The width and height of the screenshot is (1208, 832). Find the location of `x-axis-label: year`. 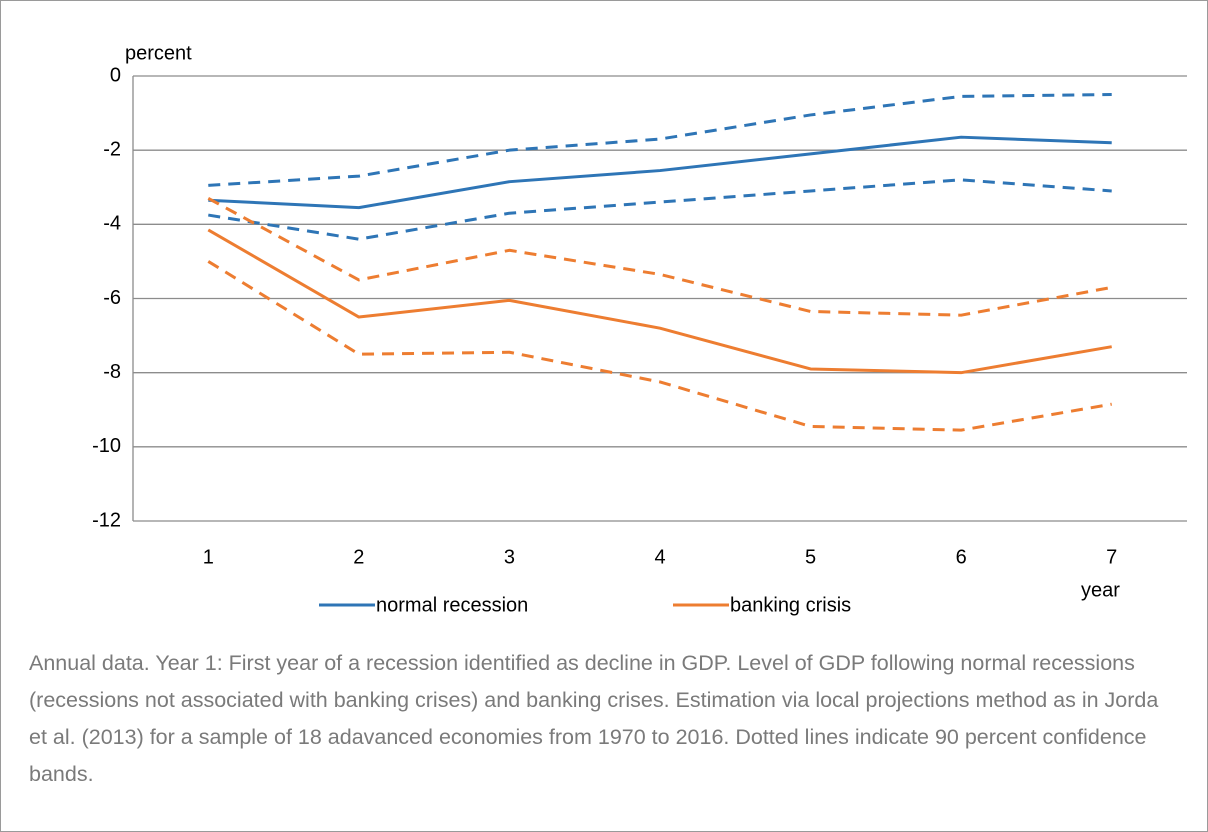

x-axis-label: year is located at coordinates (1100, 590).